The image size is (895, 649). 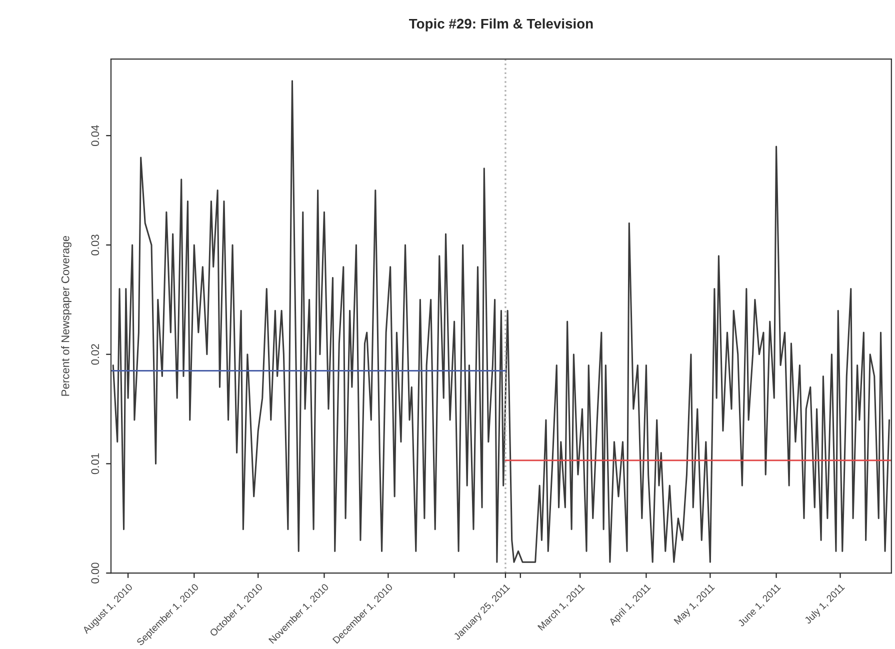 What do you see at coordinates (501, 25) in the screenshot?
I see `chart-title: Topic #29: Film & Television` at bounding box center [501, 25].